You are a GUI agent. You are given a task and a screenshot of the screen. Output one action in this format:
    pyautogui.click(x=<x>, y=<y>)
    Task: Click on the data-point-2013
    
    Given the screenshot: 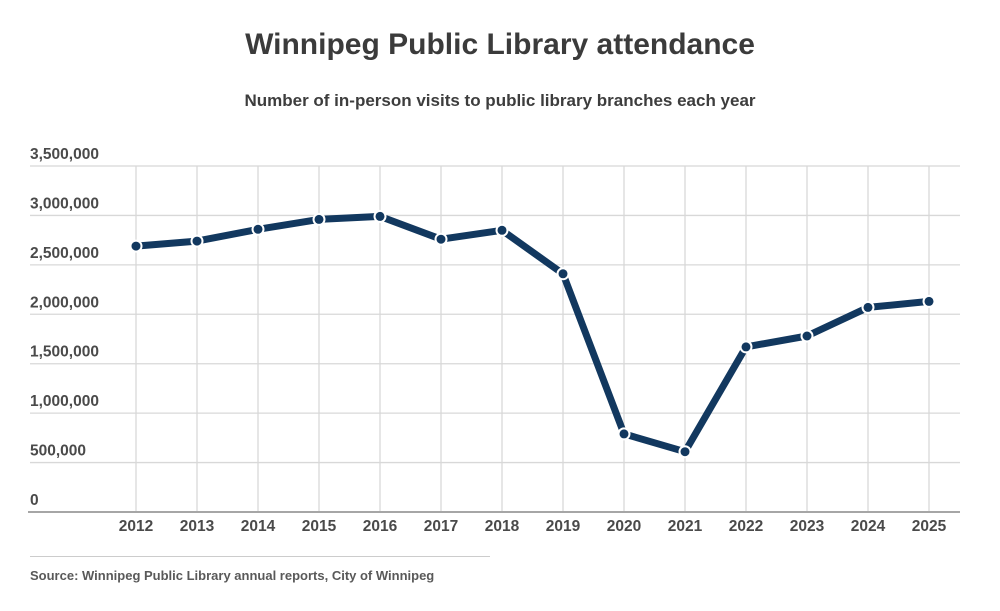 What is the action you would take?
    pyautogui.click(x=197, y=241)
    